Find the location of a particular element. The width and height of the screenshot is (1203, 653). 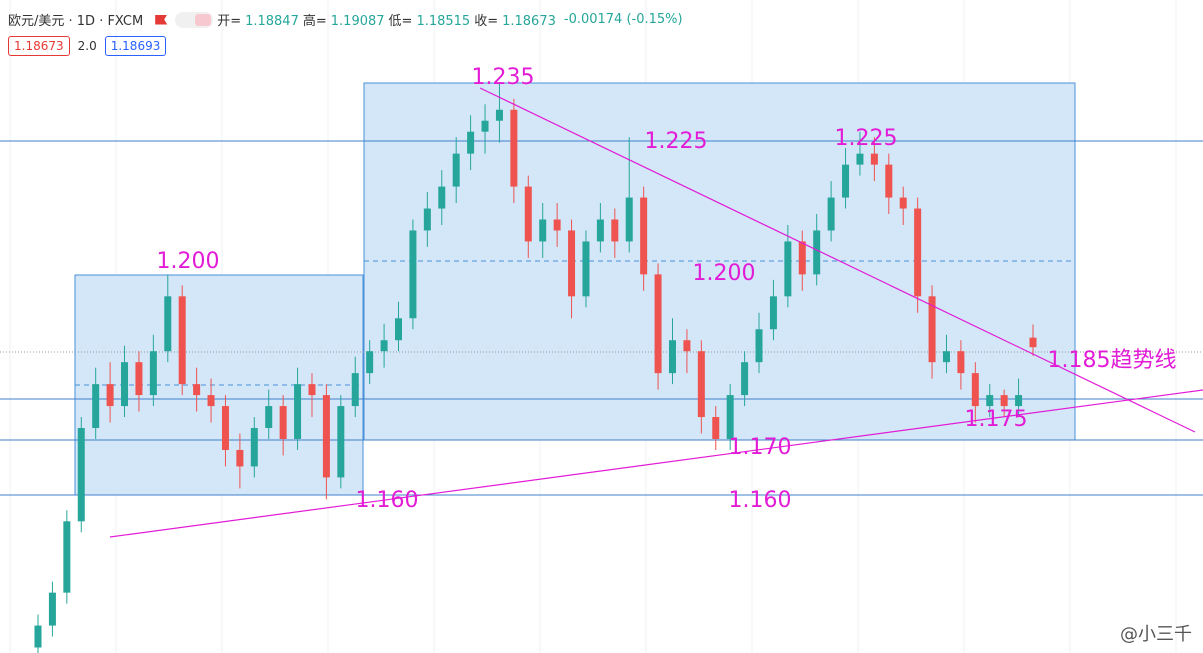

ohlc-label: 收= is located at coordinates (486, 21).